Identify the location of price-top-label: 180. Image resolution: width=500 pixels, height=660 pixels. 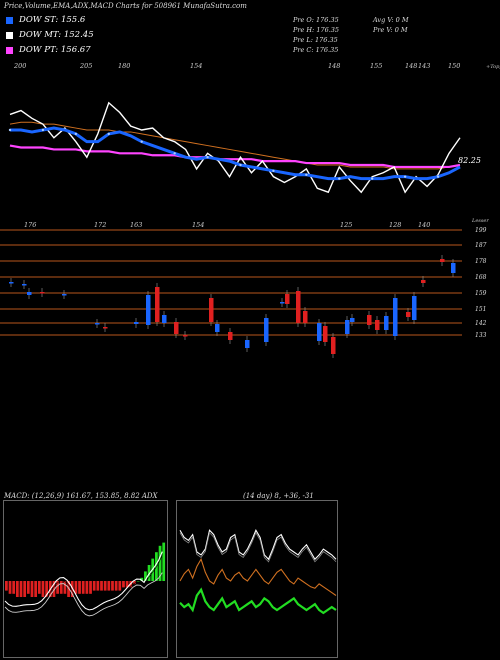
(124, 66).